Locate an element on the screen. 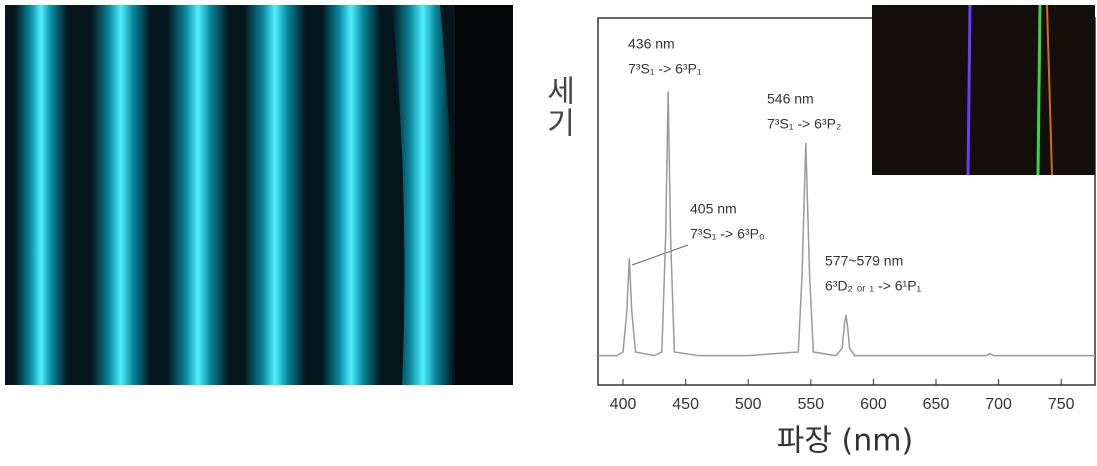 The width and height of the screenshot is (1097, 466). x-tick-label: 400 is located at coordinates (623, 404).